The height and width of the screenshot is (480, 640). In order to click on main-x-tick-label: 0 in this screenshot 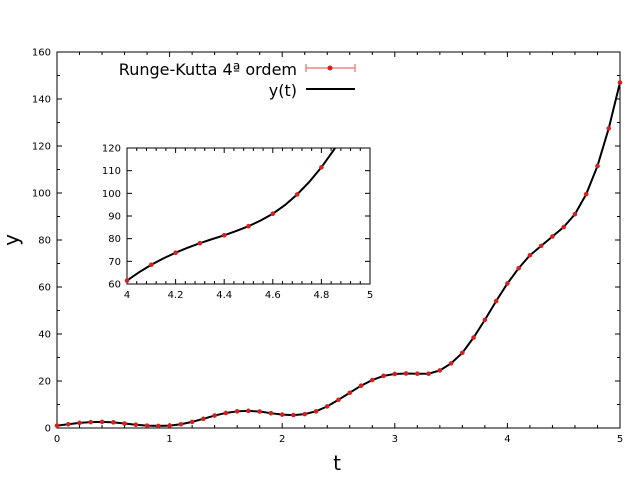, I will do `click(57, 439)`.